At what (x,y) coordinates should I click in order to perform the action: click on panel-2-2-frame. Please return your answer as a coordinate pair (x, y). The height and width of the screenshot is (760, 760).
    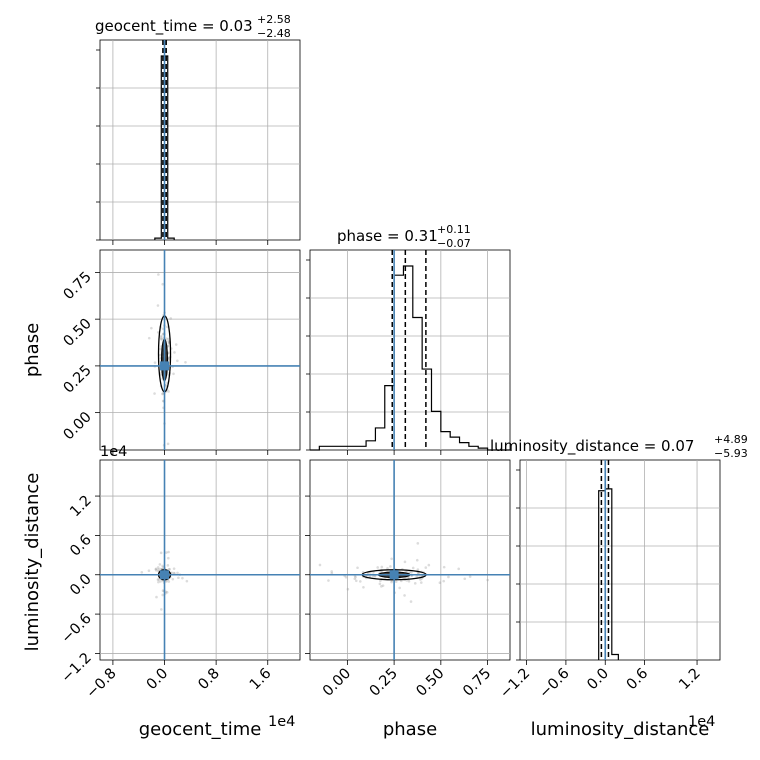
    Looking at the image, I should click on (620, 560).